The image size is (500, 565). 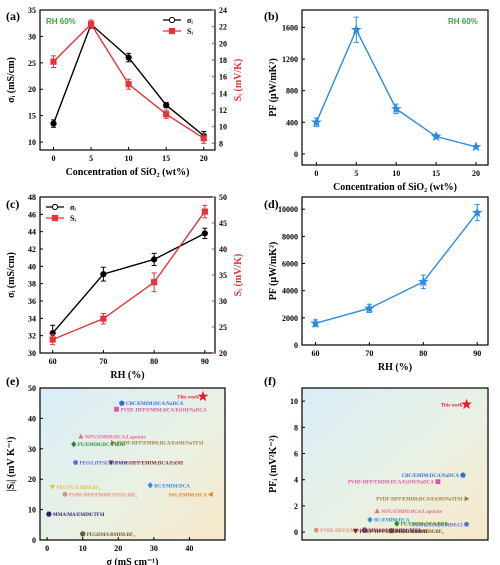 I want to click on plot-background, so click(x=132, y=464).